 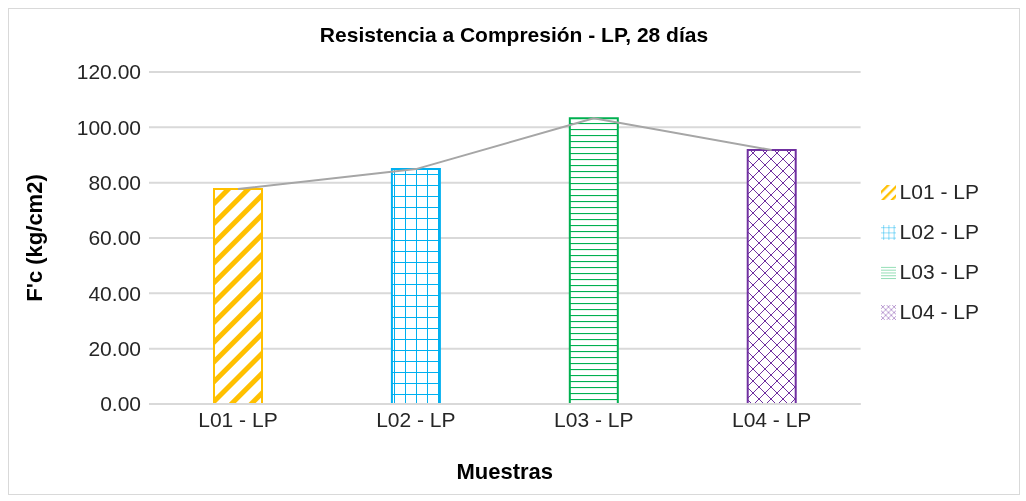 I want to click on legend-label: L04 - LP, so click(x=939, y=311).